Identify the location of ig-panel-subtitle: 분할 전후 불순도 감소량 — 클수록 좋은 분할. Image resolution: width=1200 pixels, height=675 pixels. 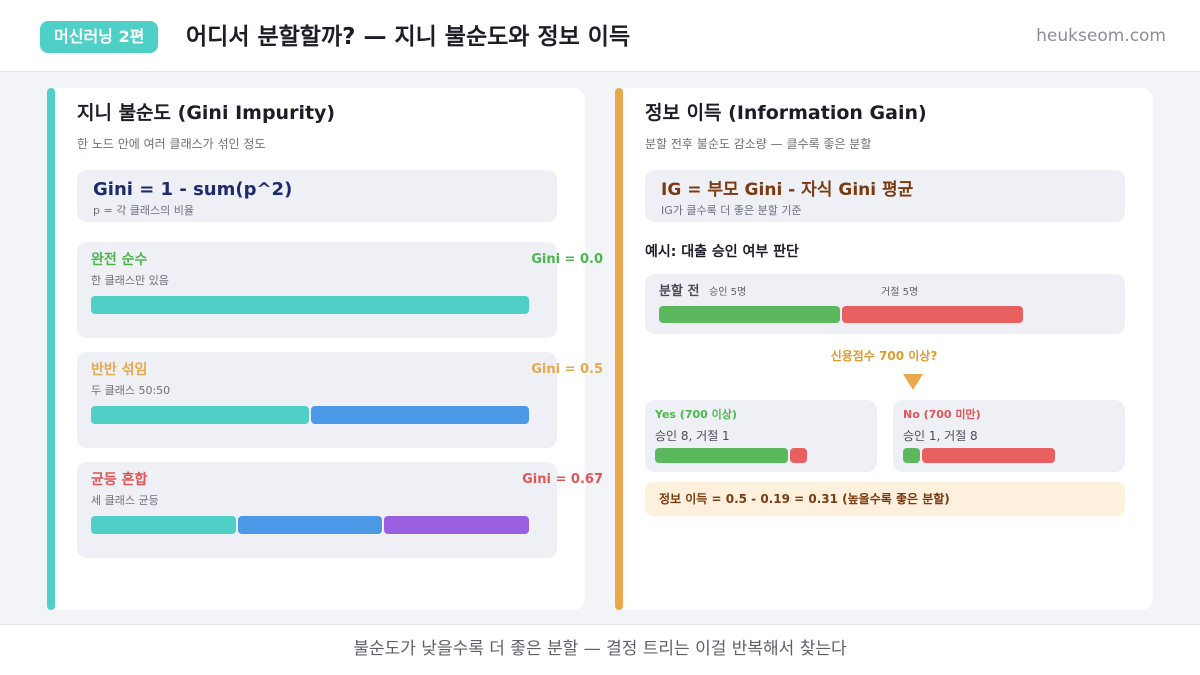
(758, 144).